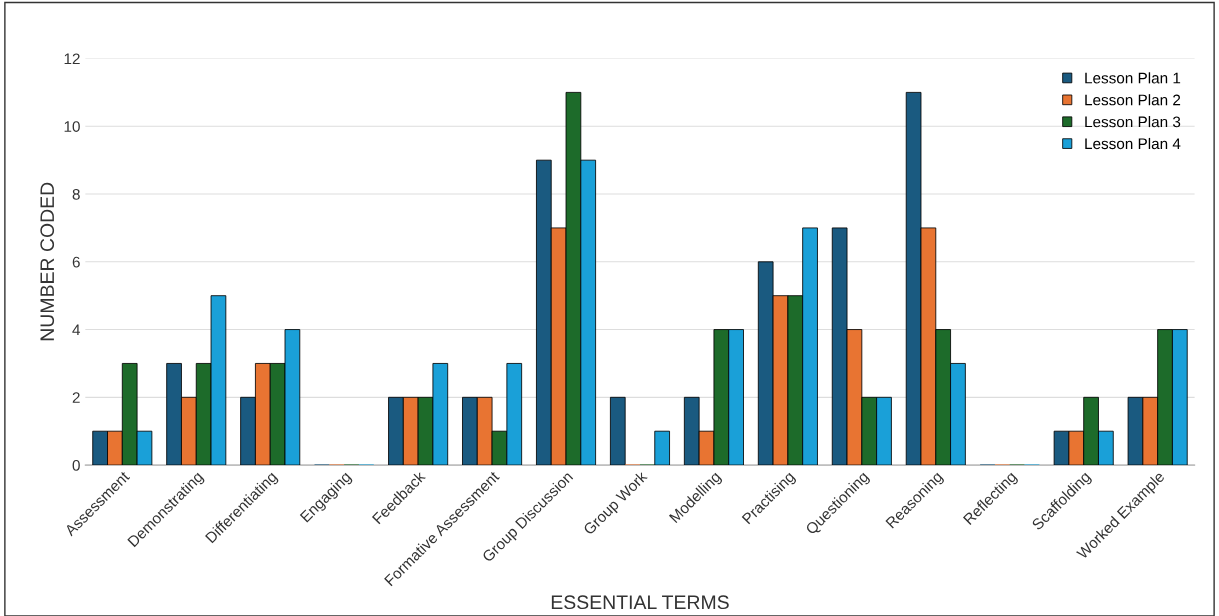  I want to click on legend-label: Lesson Plan 3, so click(1133, 122).